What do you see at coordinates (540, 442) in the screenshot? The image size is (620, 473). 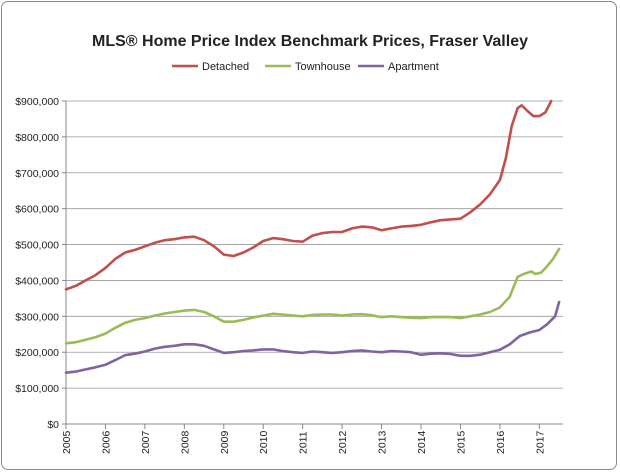 I see `x-tick-label: 2017` at bounding box center [540, 442].